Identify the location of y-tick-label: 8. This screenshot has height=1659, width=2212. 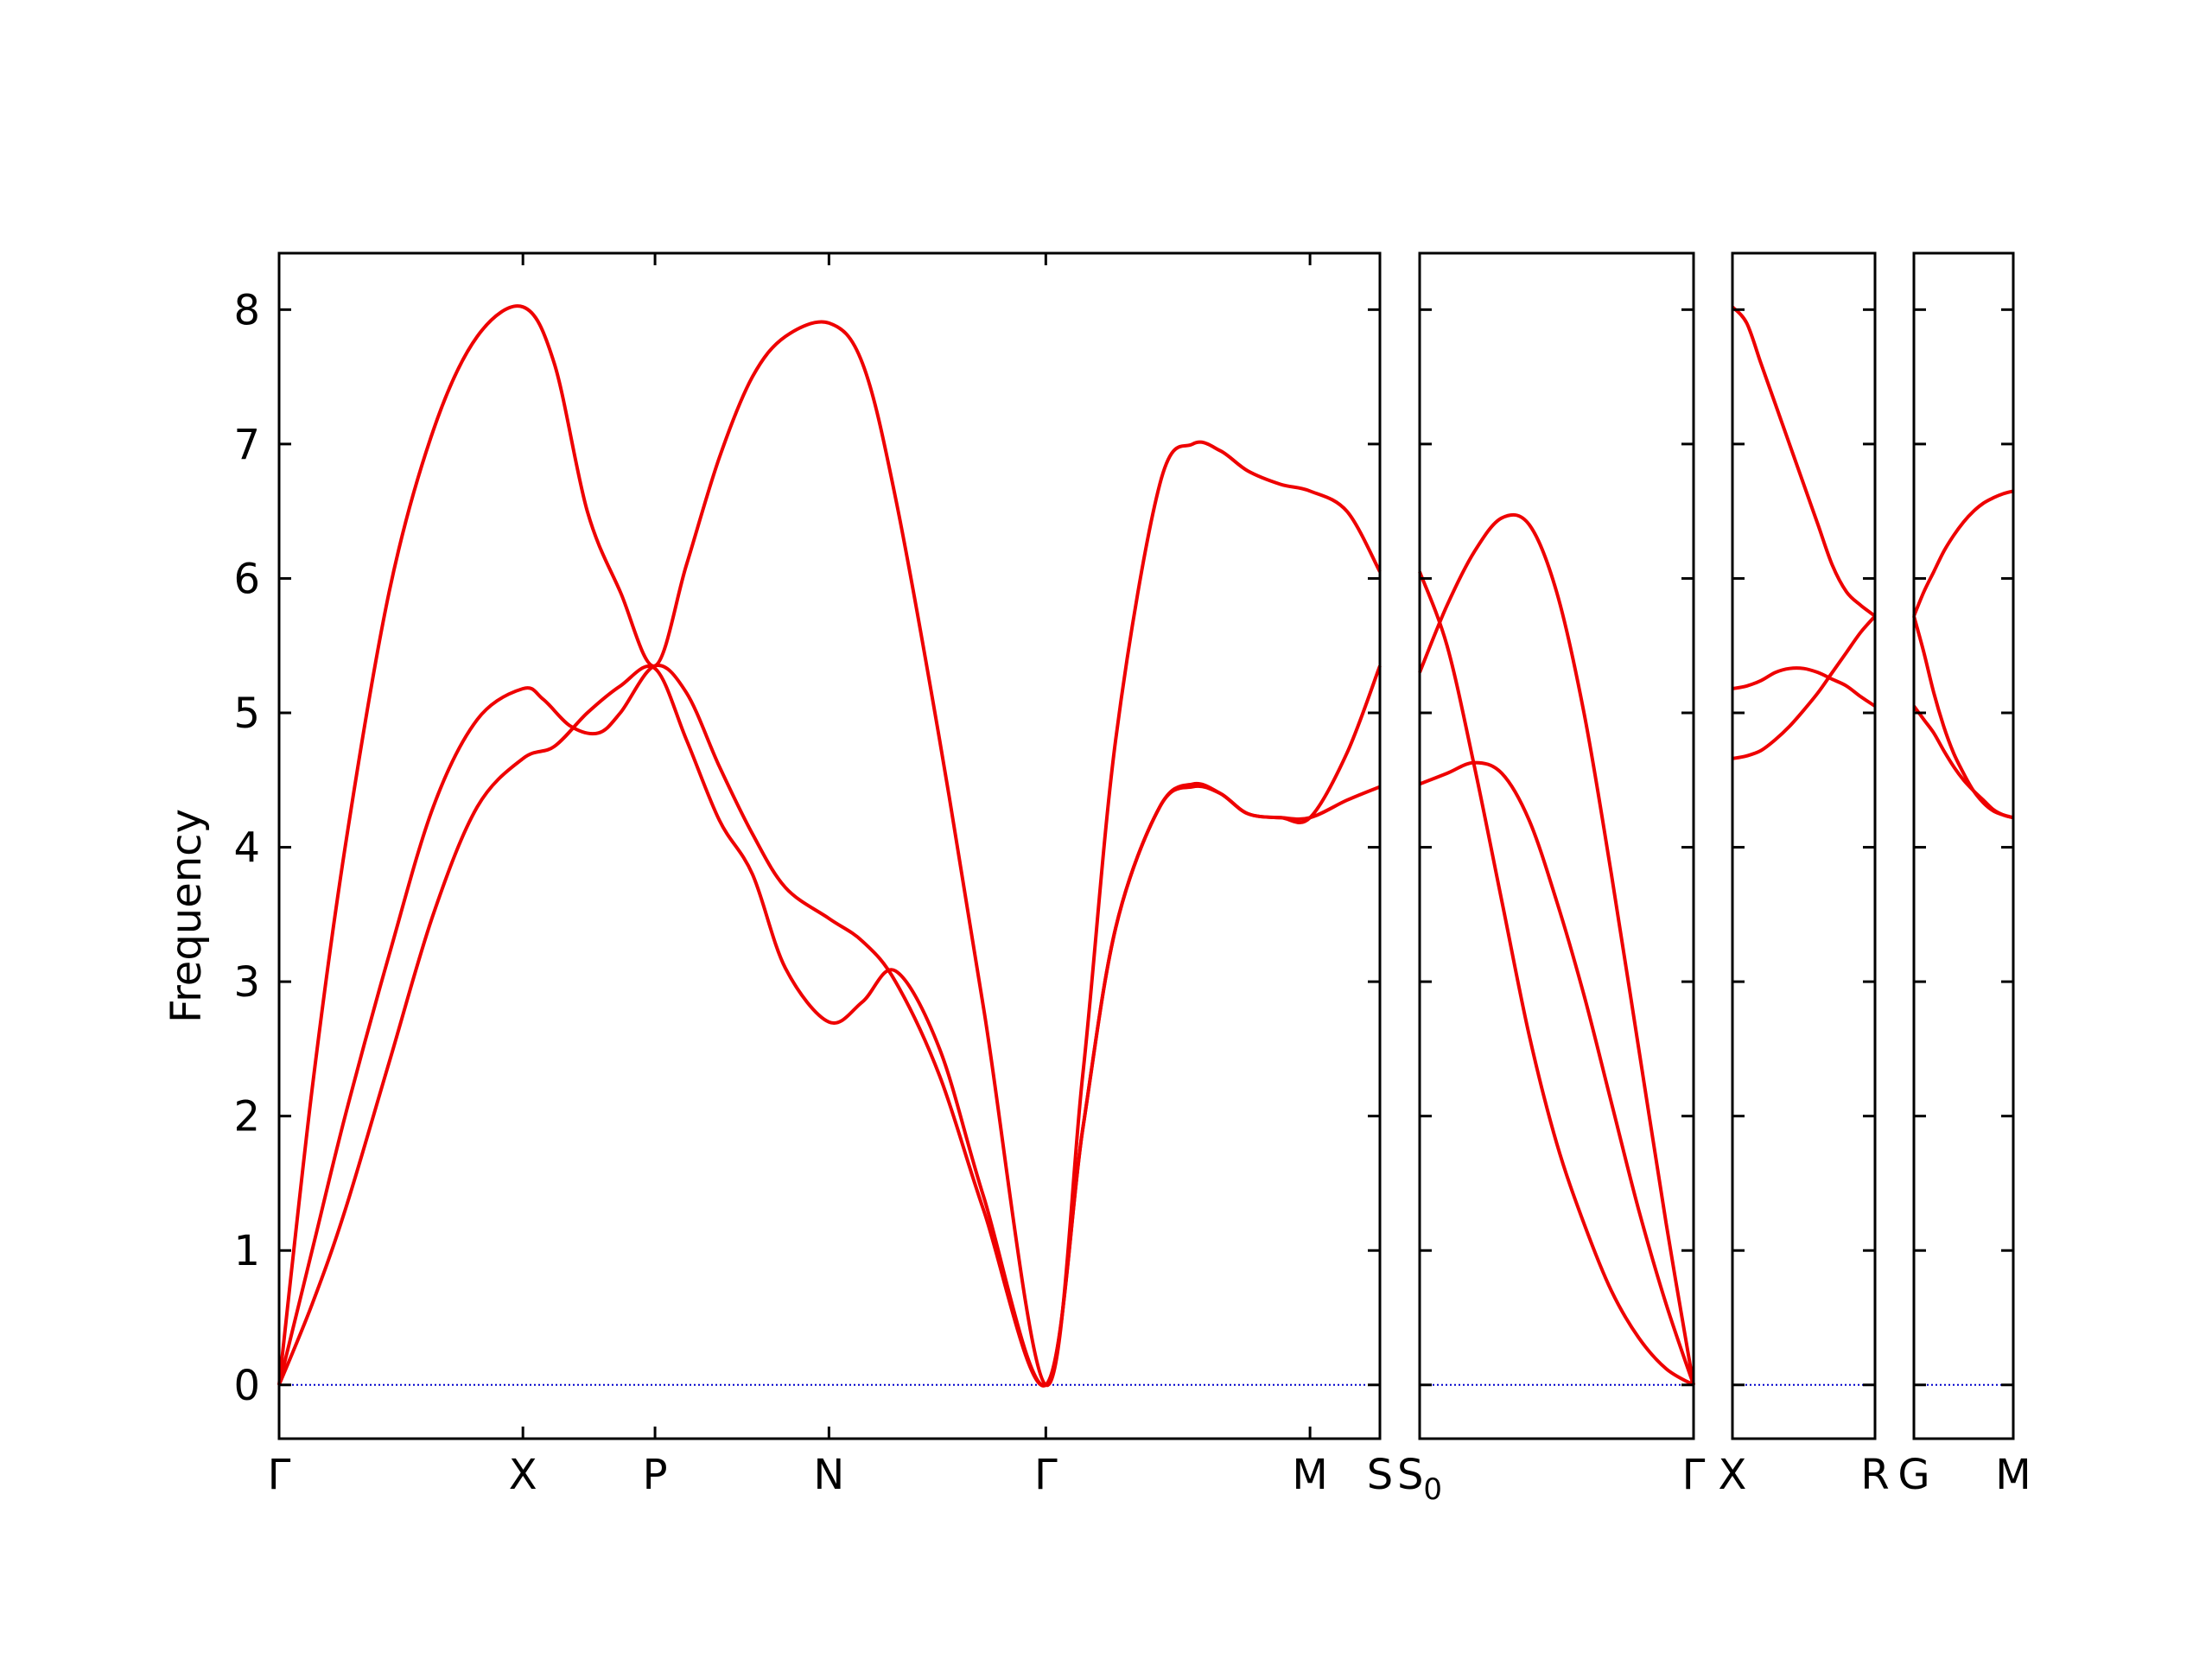
(246, 310).